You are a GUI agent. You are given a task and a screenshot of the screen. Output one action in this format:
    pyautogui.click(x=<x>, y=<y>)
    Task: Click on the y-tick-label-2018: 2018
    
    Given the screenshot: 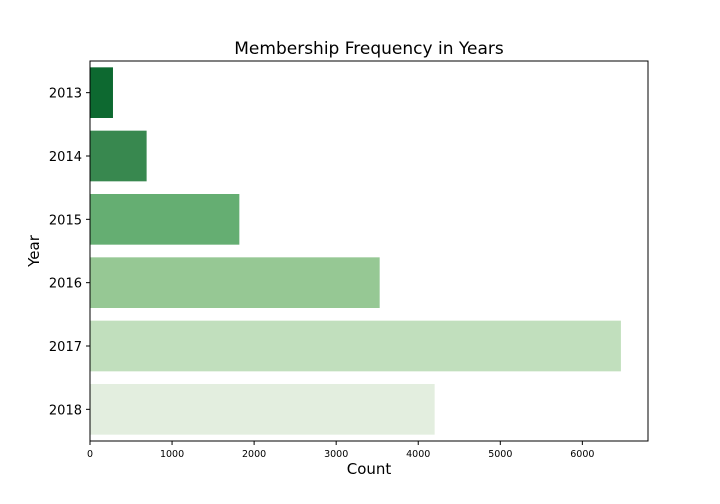 What is the action you would take?
    pyautogui.click(x=65, y=410)
    